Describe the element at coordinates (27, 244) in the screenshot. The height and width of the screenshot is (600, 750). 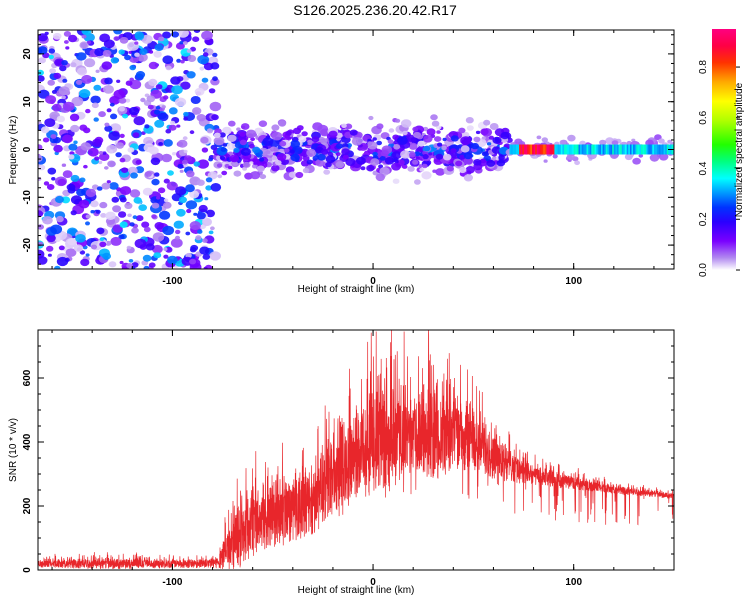
I see `spectrogram-y-tick-label: -20` at that location.